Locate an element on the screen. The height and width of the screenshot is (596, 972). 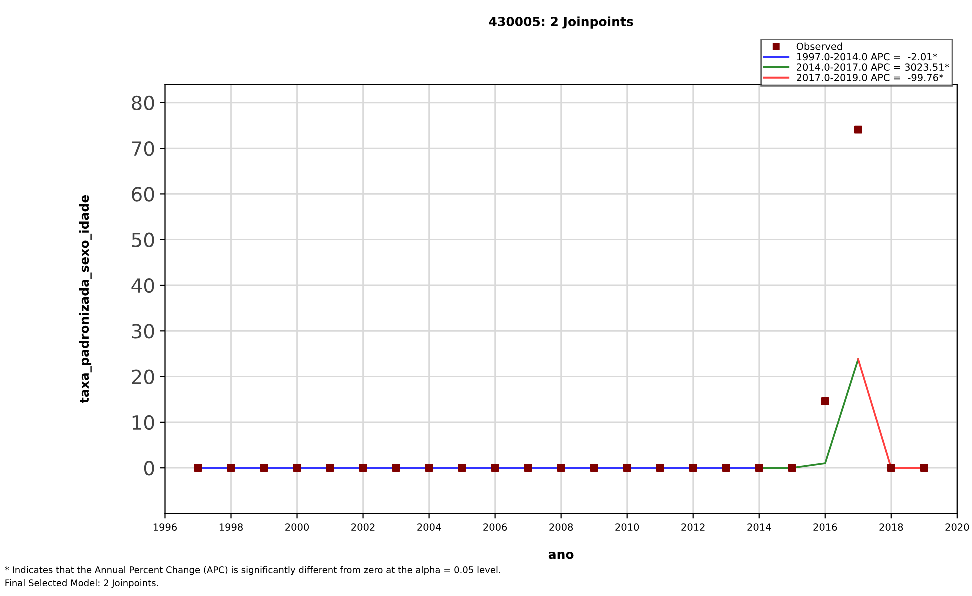
x-tick-label: 2010 is located at coordinates (628, 527).